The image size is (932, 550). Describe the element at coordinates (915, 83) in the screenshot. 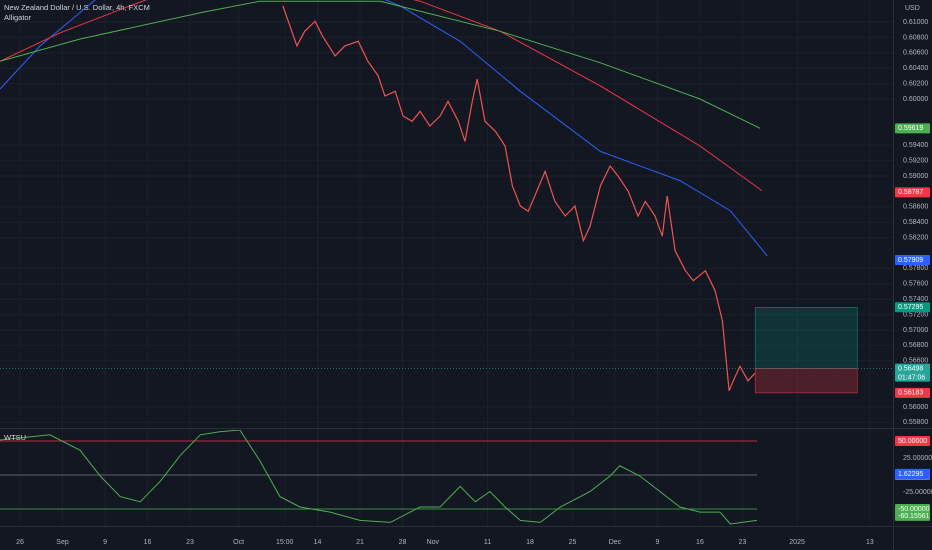

I see `y-tick-label: 0.60200` at that location.